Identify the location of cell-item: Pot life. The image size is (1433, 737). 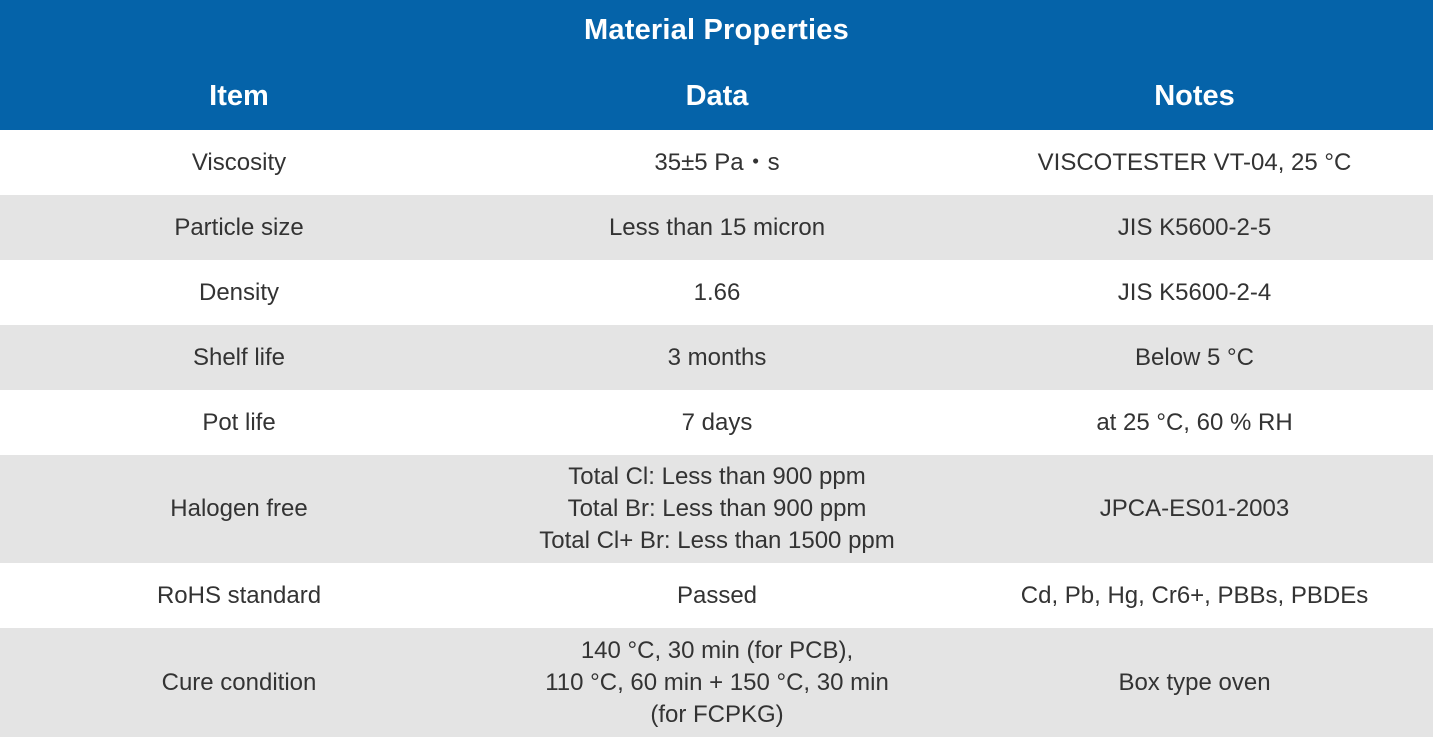
(239, 422).